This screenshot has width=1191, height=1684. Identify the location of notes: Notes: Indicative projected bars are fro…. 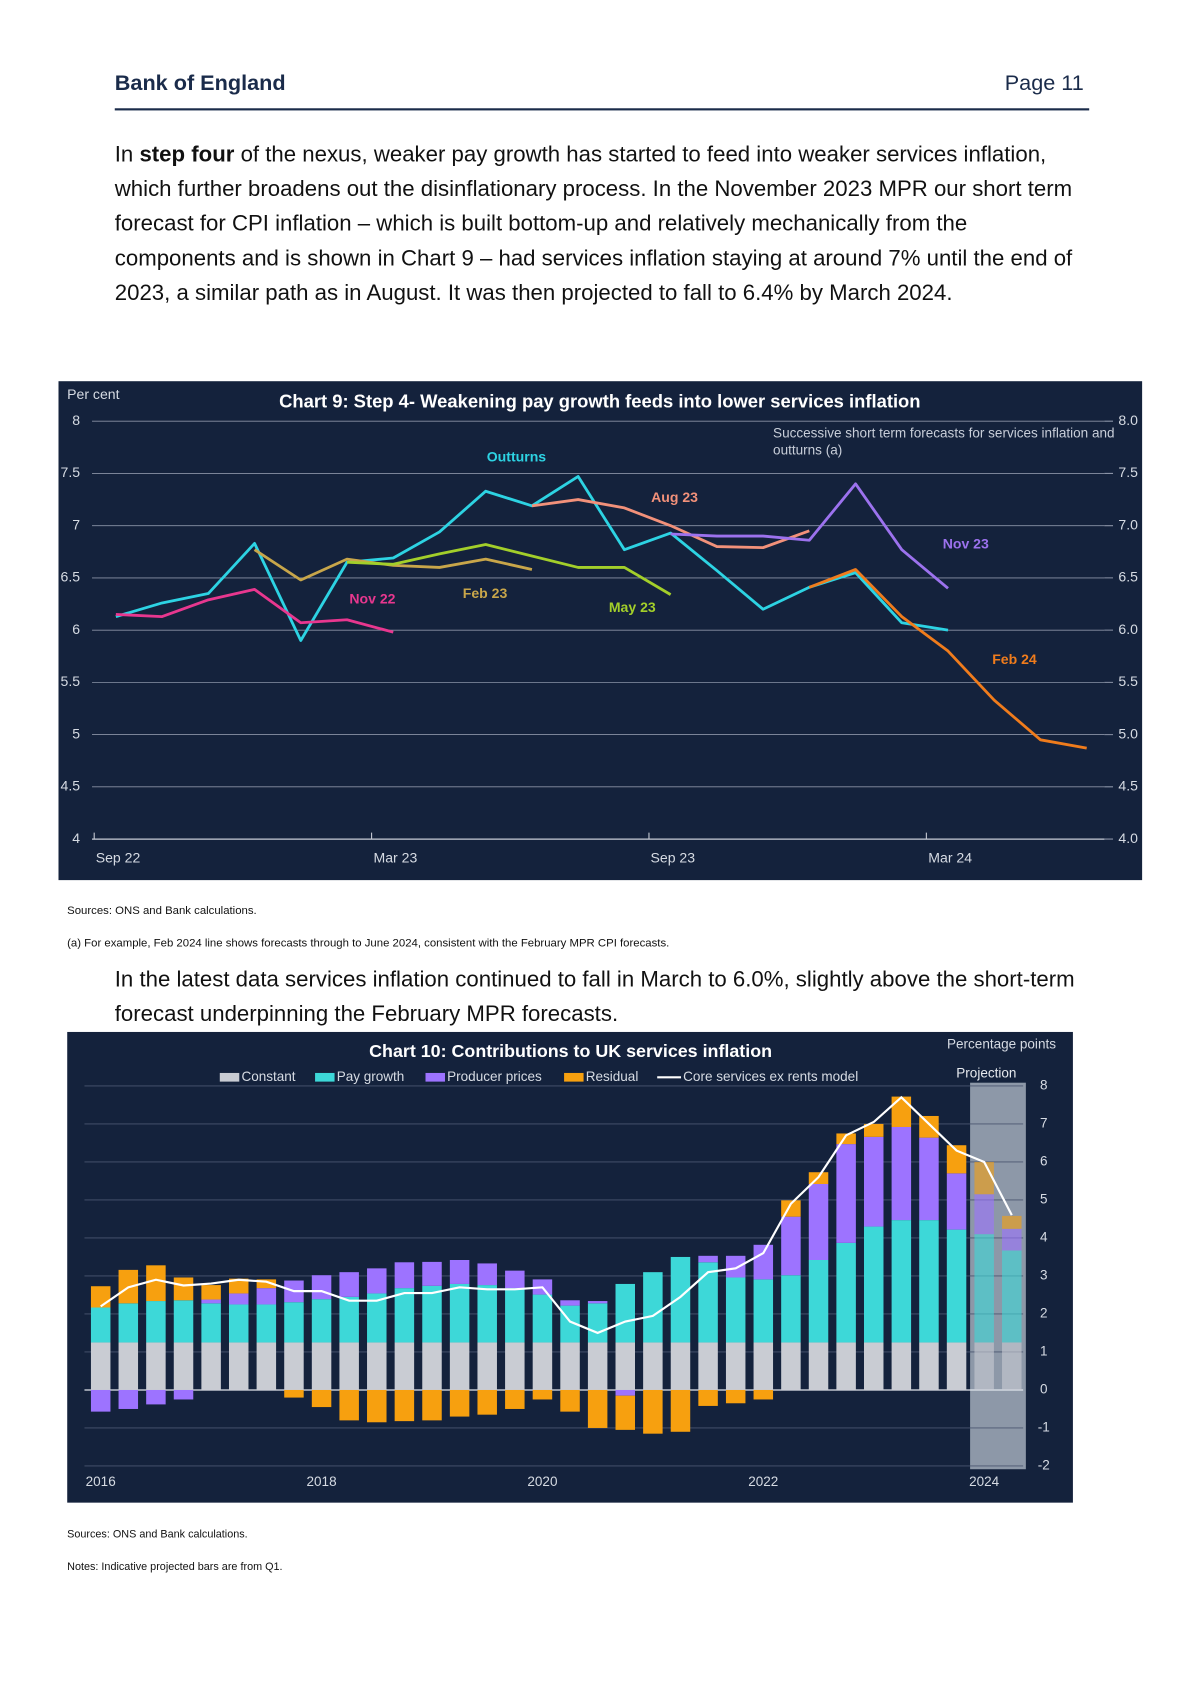
(175, 1567).